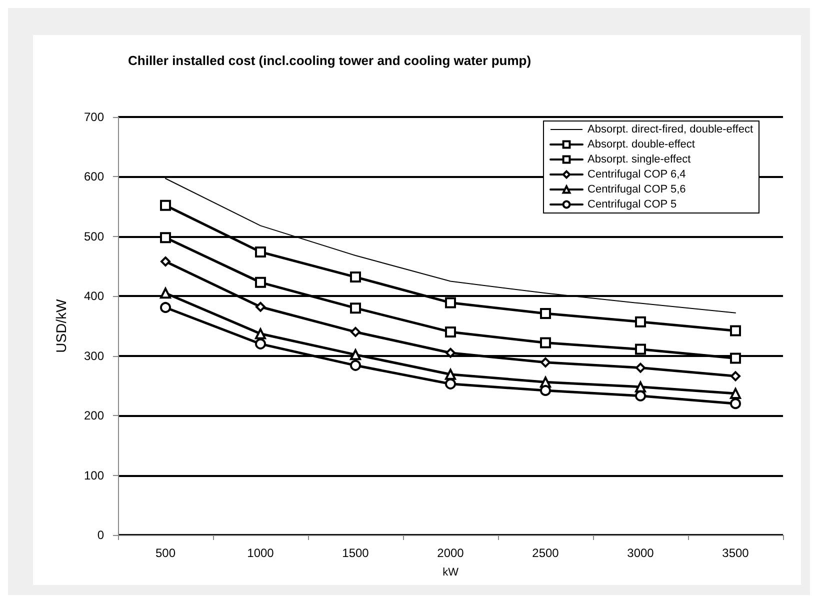  I want to click on x-tick-label: 1000, so click(260, 553).